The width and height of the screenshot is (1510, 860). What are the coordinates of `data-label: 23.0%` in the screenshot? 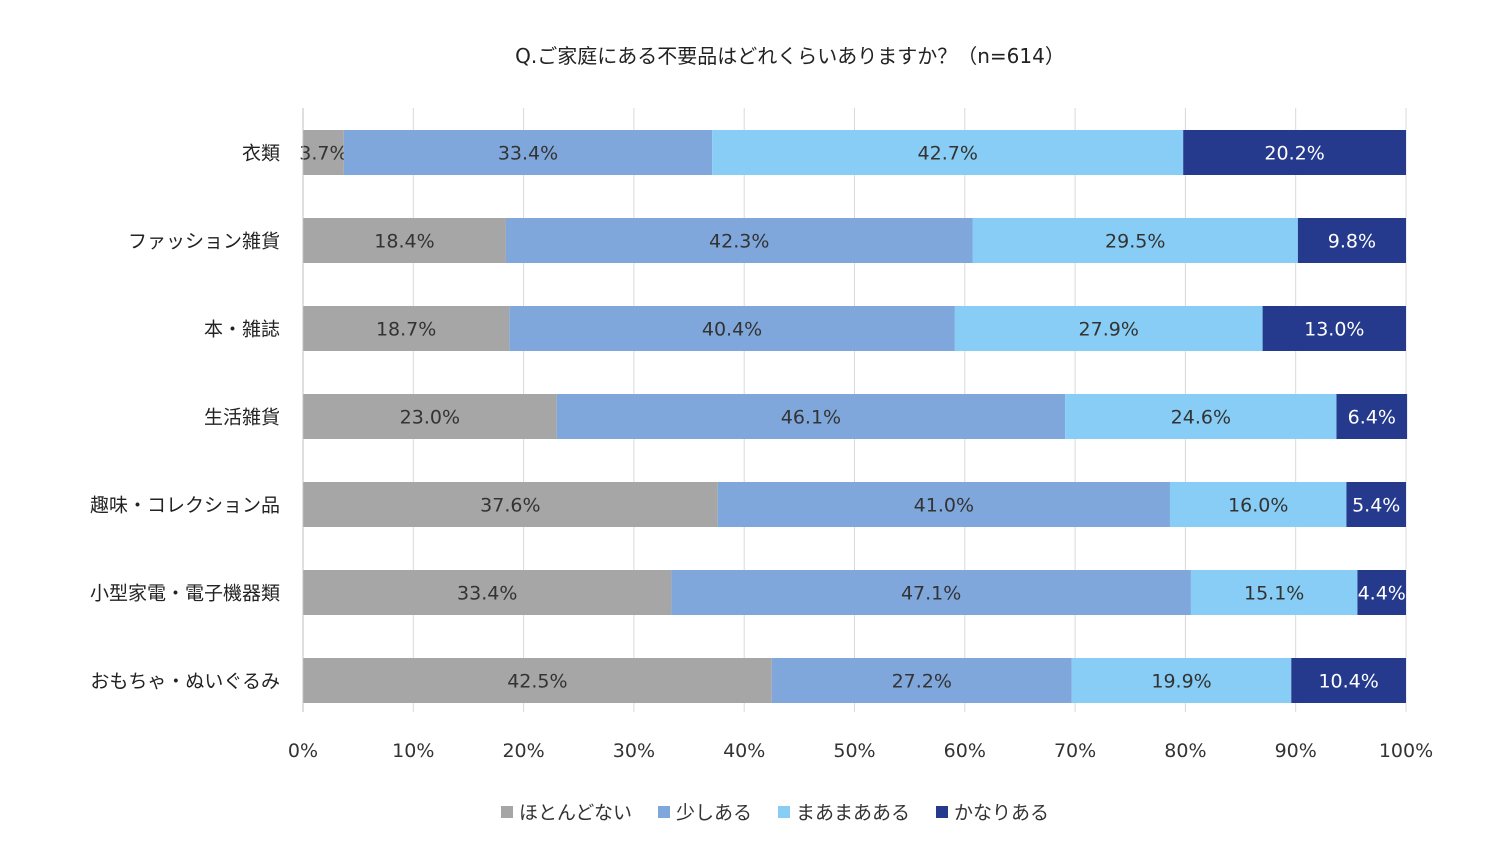 It's located at (430, 418).